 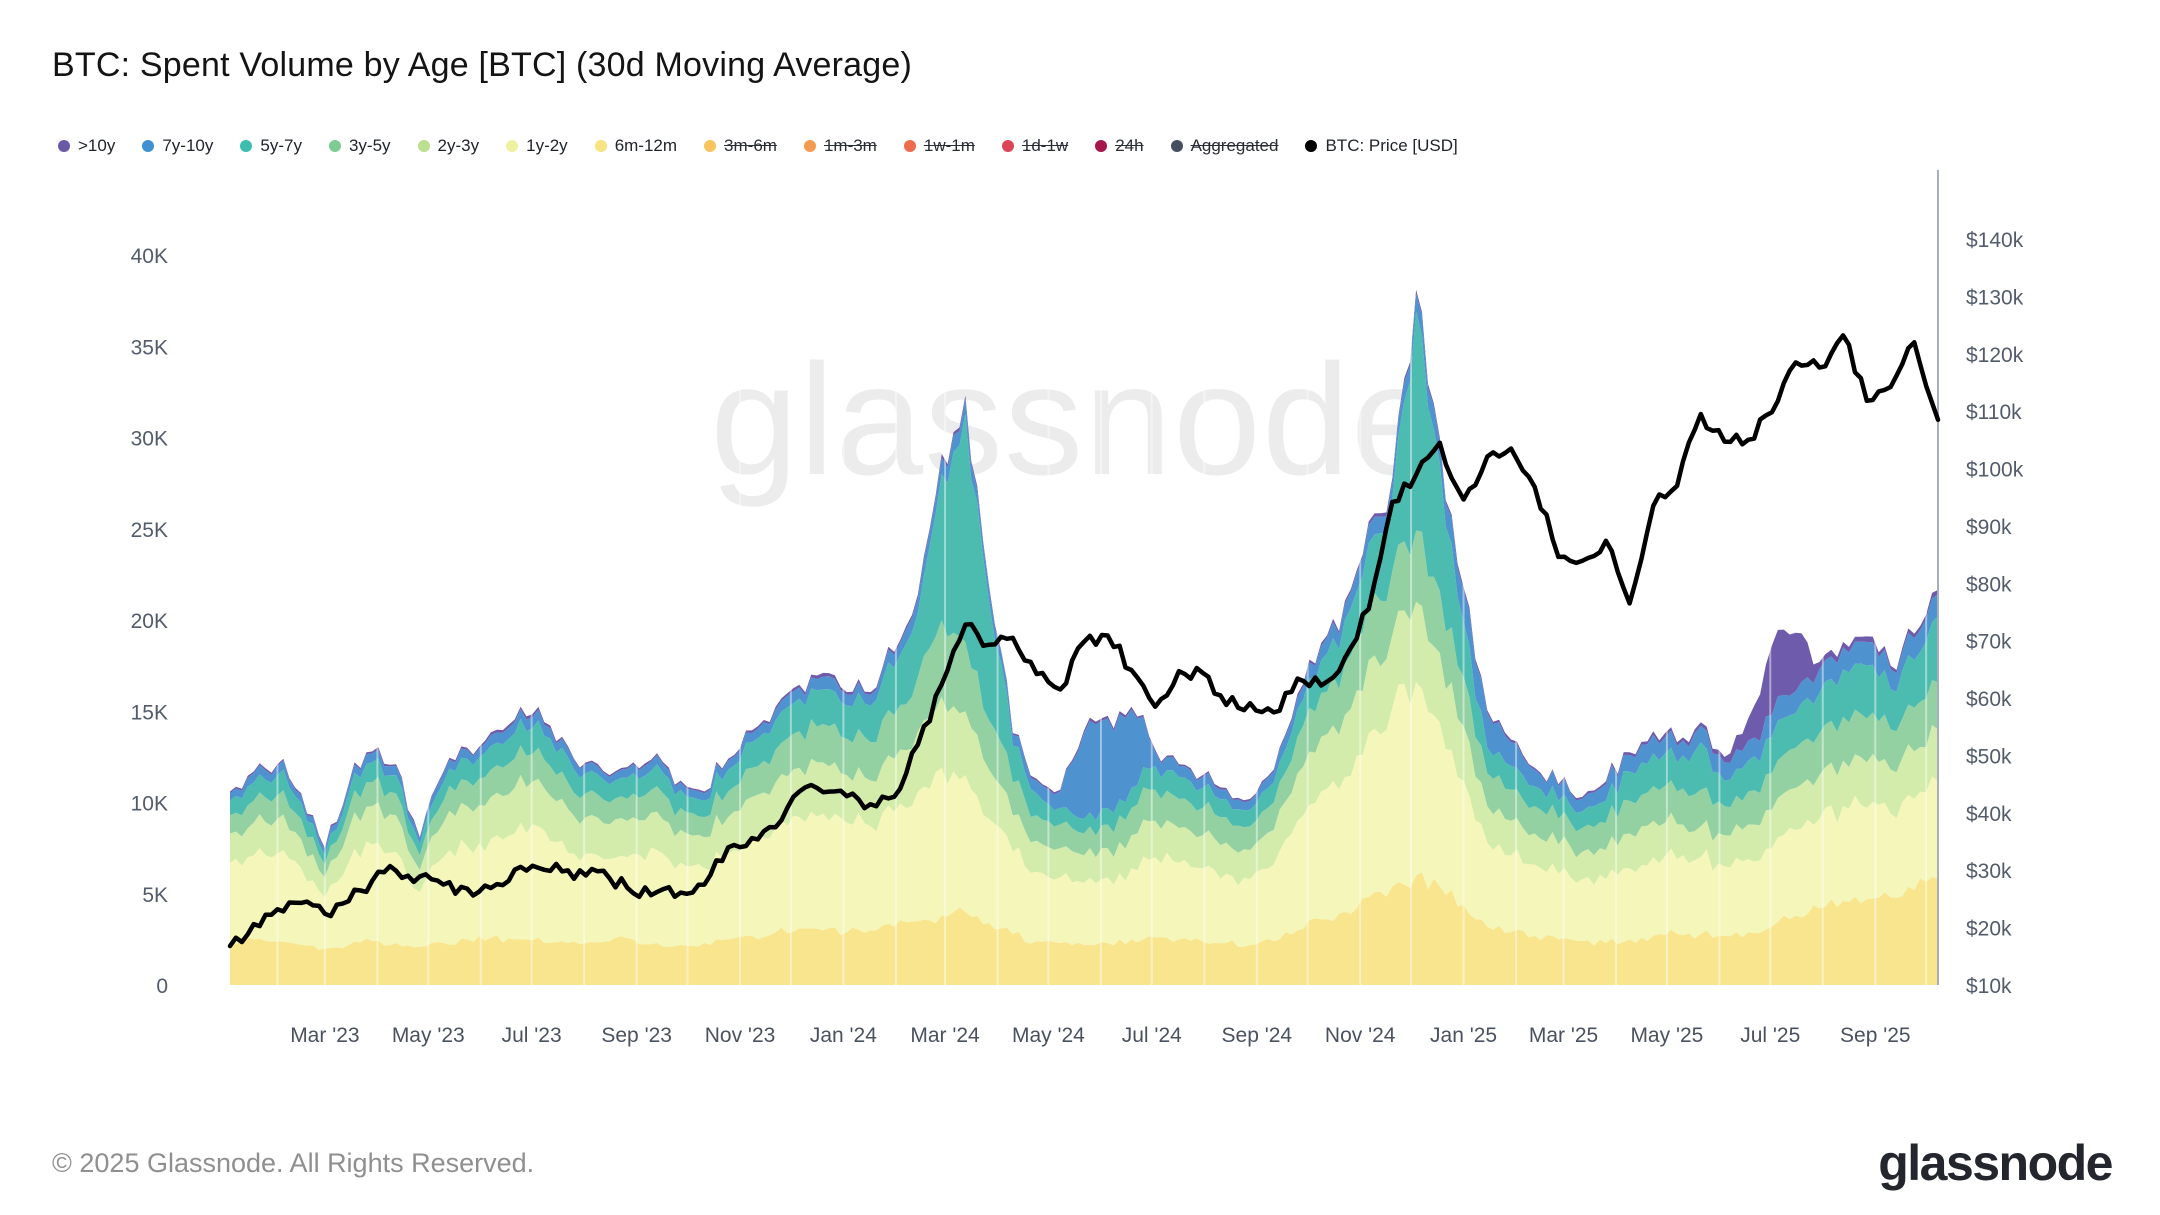 I want to click on right-axis-tick-label: $80k, so click(x=1989, y=584).